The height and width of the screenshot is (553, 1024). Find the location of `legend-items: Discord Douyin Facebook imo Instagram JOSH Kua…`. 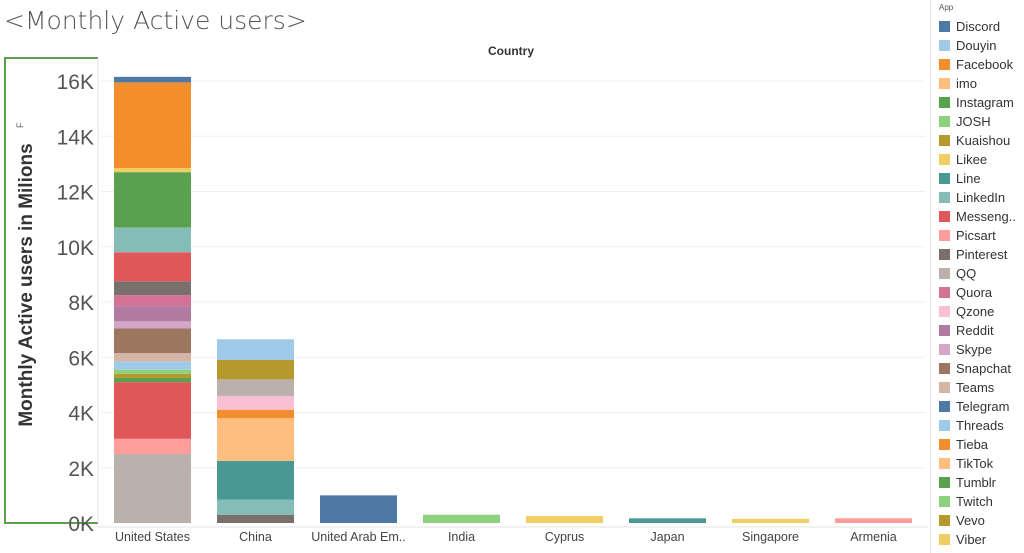

legend-items: Discord Douyin Facebook imo Instagram JOSH Kua… is located at coordinates (977, 283).